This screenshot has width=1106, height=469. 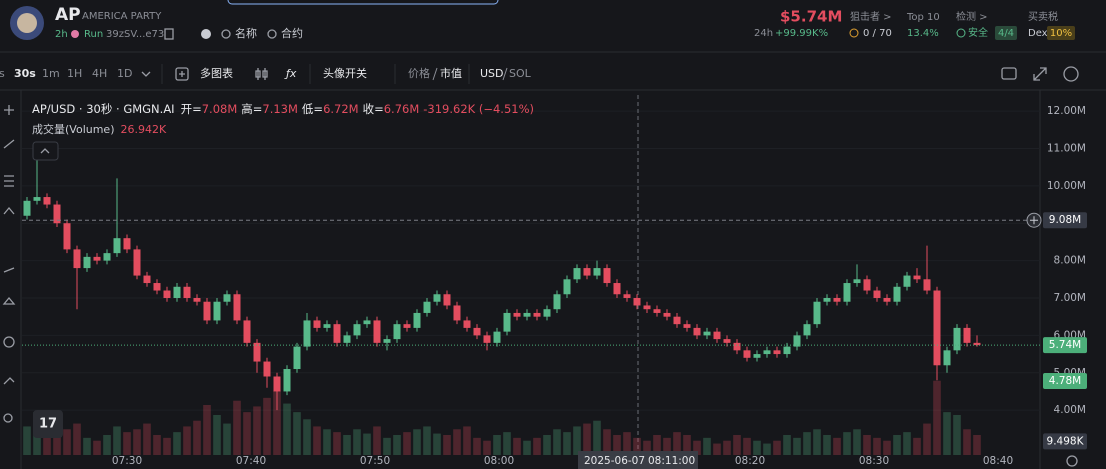 I want to click on interval: 1D, so click(x=124, y=73).